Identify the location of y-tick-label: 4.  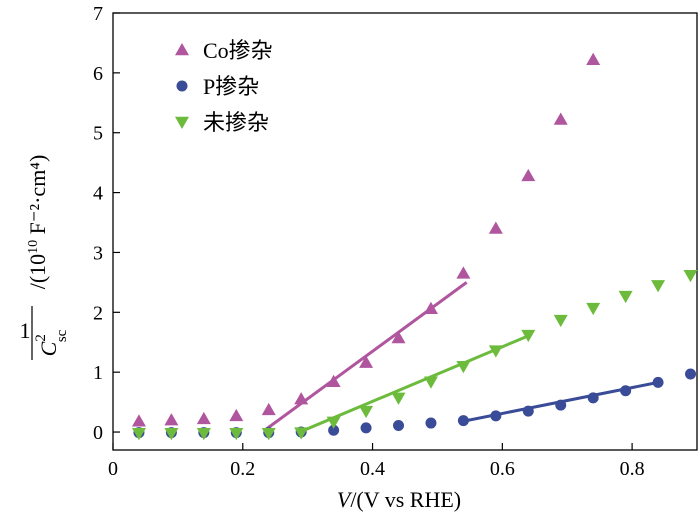
(98, 194).